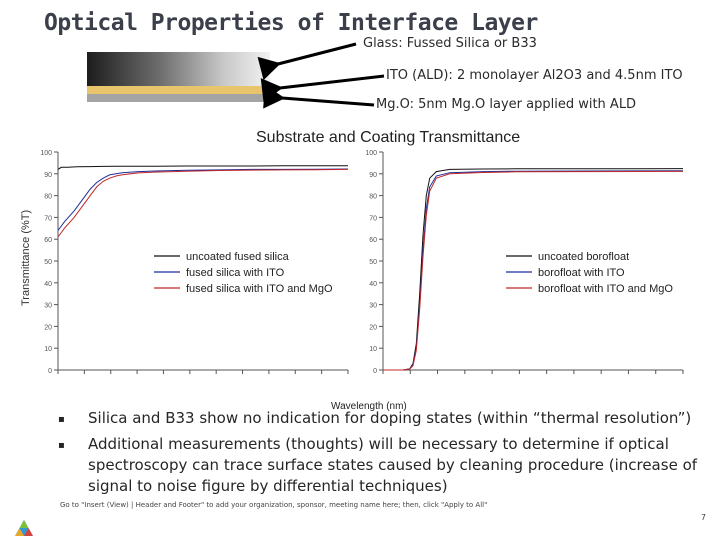 Image resolution: width=720 pixels, height=540 pixels. I want to click on y-axis-label: Transmittance (%T), so click(26, 258).